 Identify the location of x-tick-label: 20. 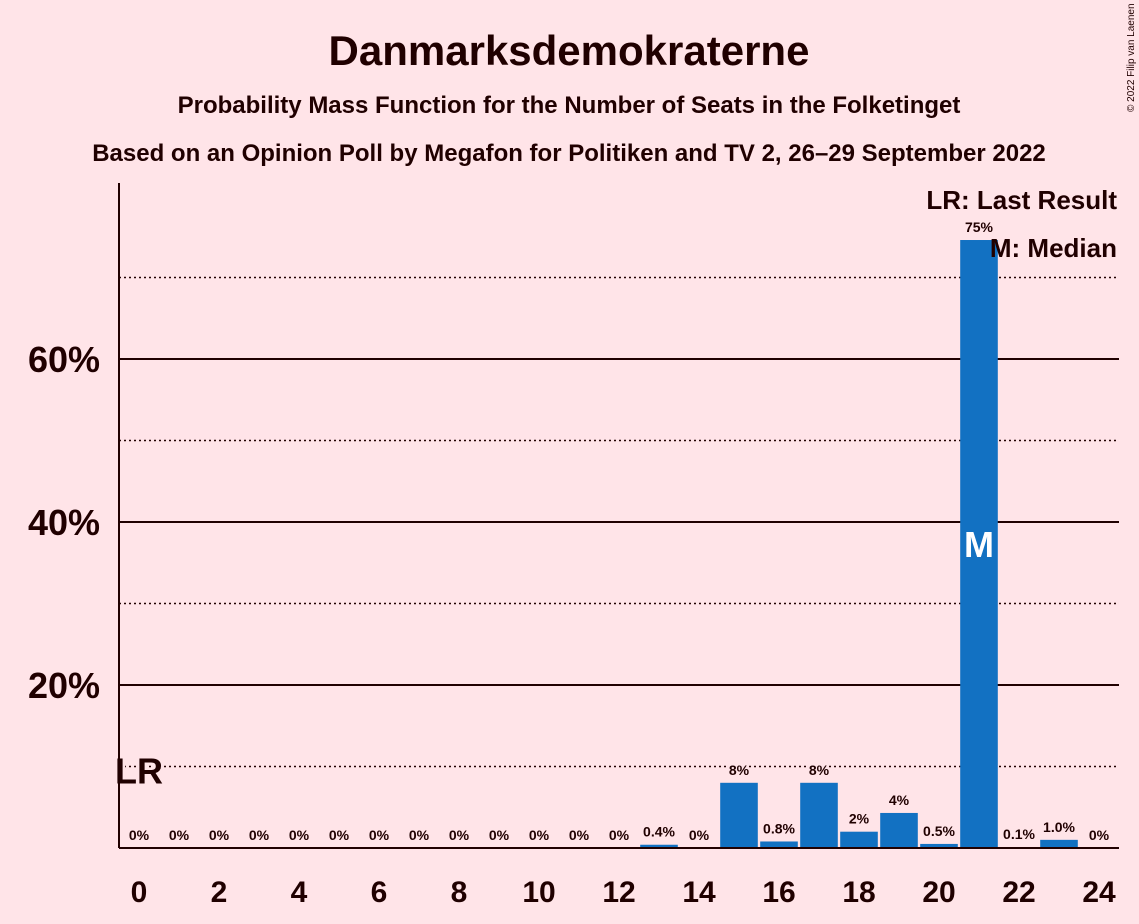
(938, 892).